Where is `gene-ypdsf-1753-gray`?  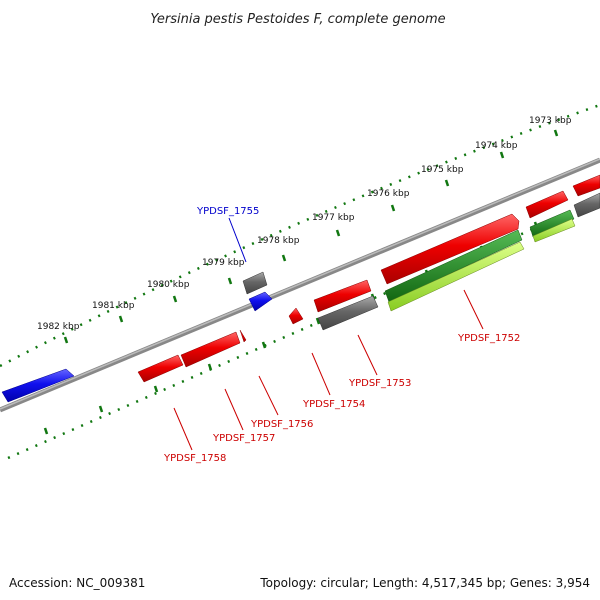 gene-ypdsf-1753-gray is located at coordinates (348, 313).